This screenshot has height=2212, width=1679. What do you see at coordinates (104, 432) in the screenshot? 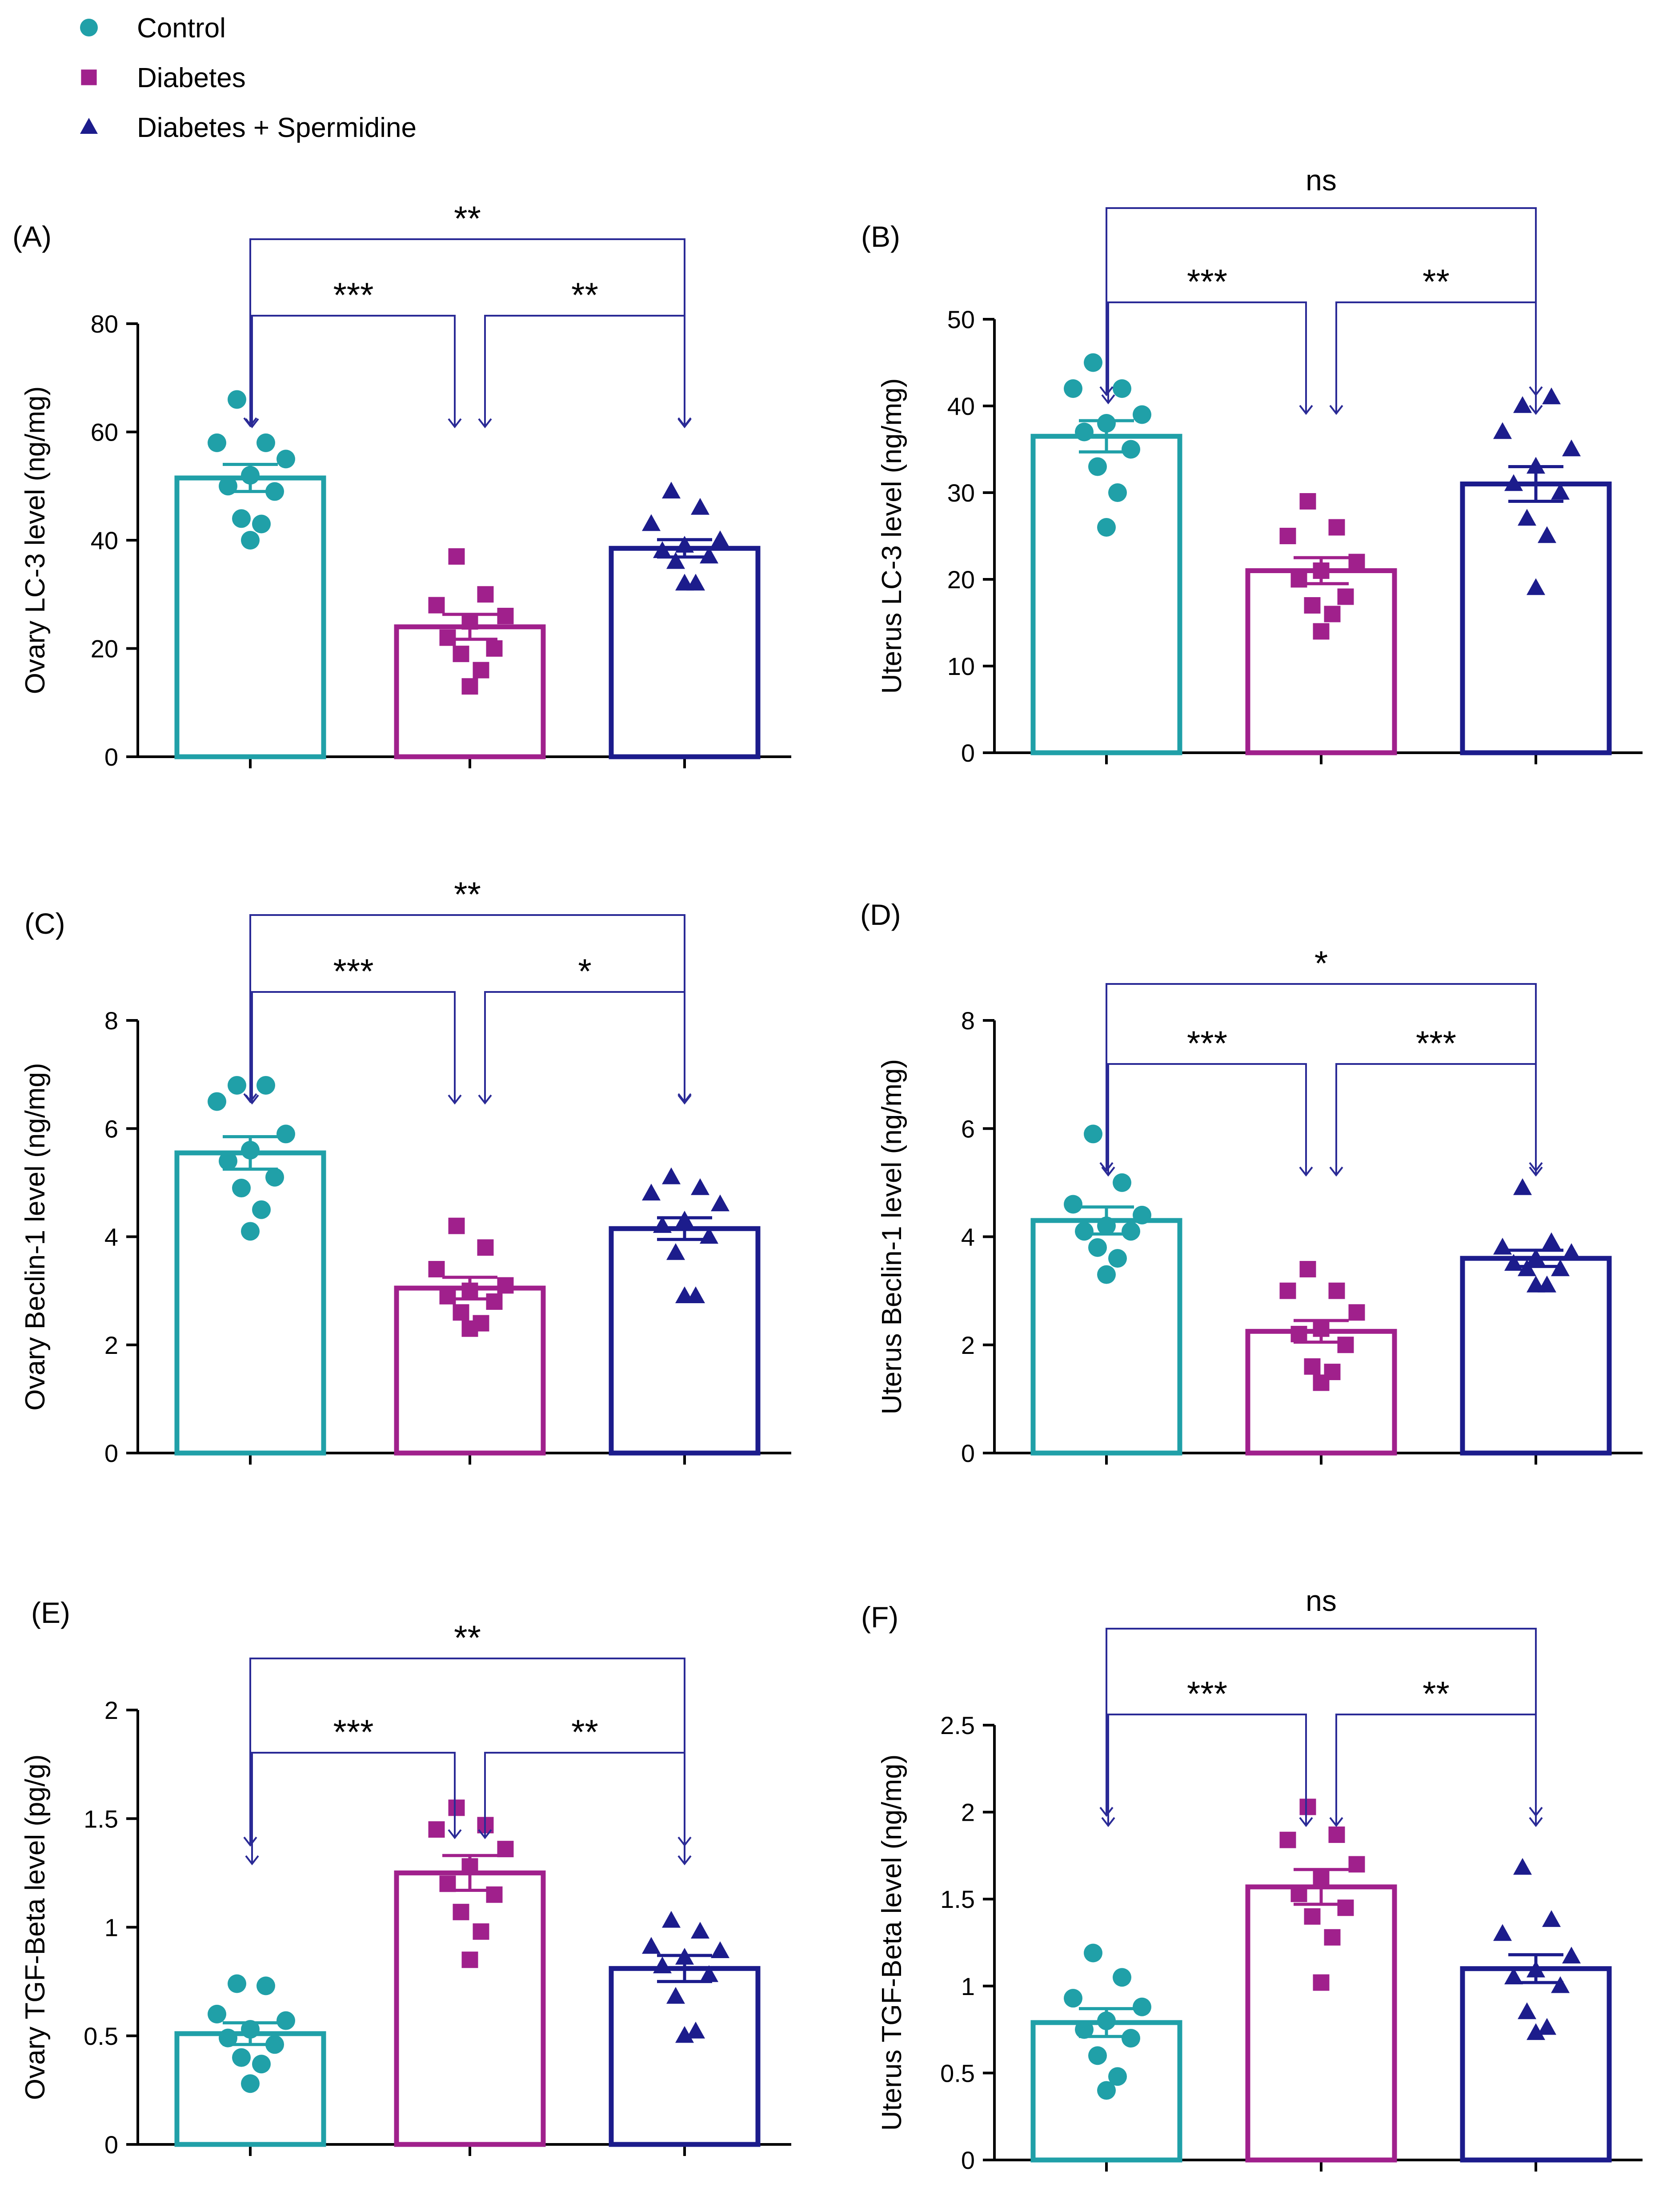
I see `y-tick-label: 60` at bounding box center [104, 432].